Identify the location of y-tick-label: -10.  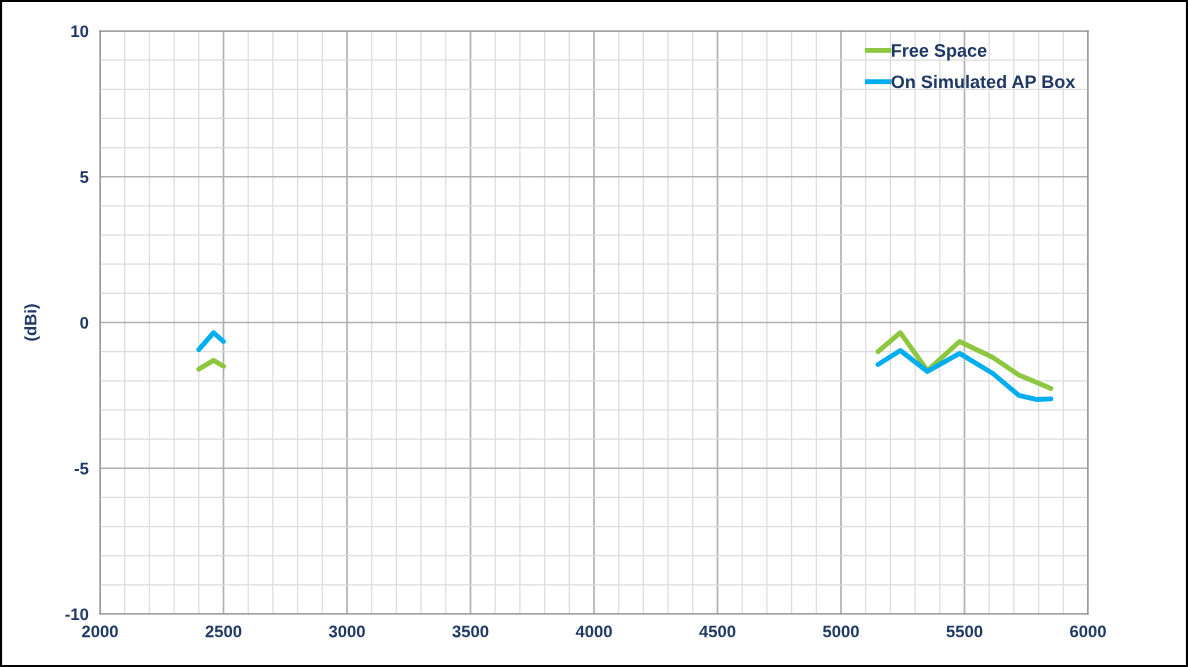
(77, 614).